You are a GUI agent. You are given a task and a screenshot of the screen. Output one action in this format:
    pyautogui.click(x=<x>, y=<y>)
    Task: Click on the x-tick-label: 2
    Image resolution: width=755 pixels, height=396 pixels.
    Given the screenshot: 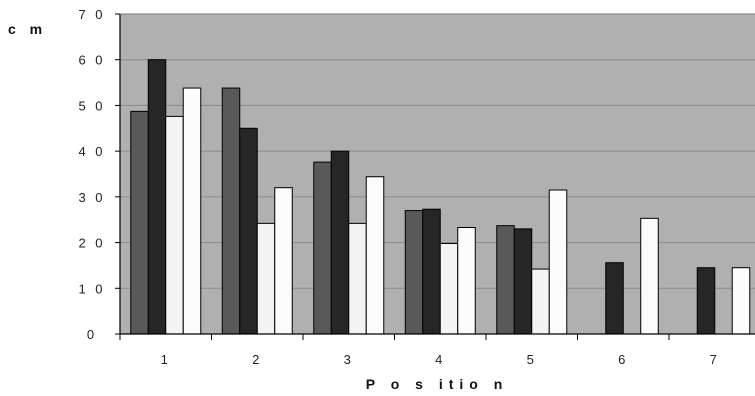 What is the action you would take?
    pyautogui.click(x=257, y=359)
    